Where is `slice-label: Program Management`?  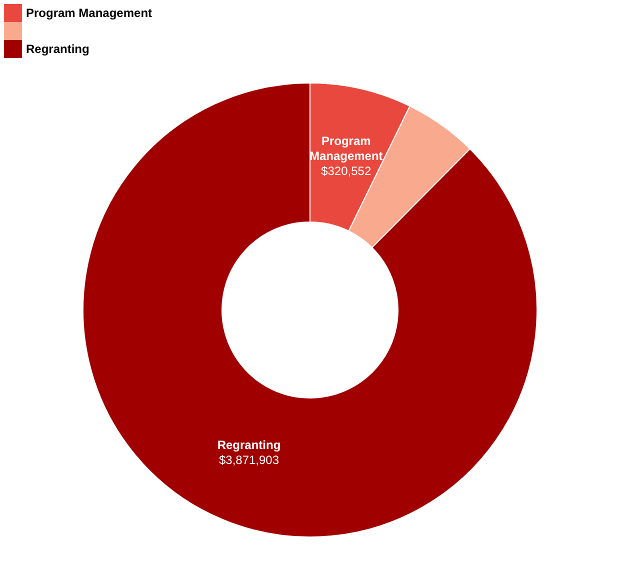
slice-label: Program Management is located at coordinates (346, 149).